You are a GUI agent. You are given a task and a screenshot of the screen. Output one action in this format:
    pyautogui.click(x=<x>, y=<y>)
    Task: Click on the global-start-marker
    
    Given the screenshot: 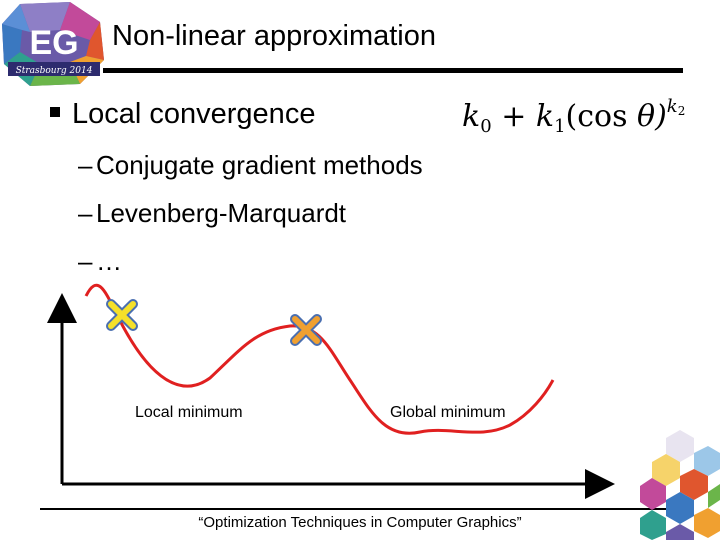 What is the action you would take?
    pyautogui.click(x=306, y=330)
    